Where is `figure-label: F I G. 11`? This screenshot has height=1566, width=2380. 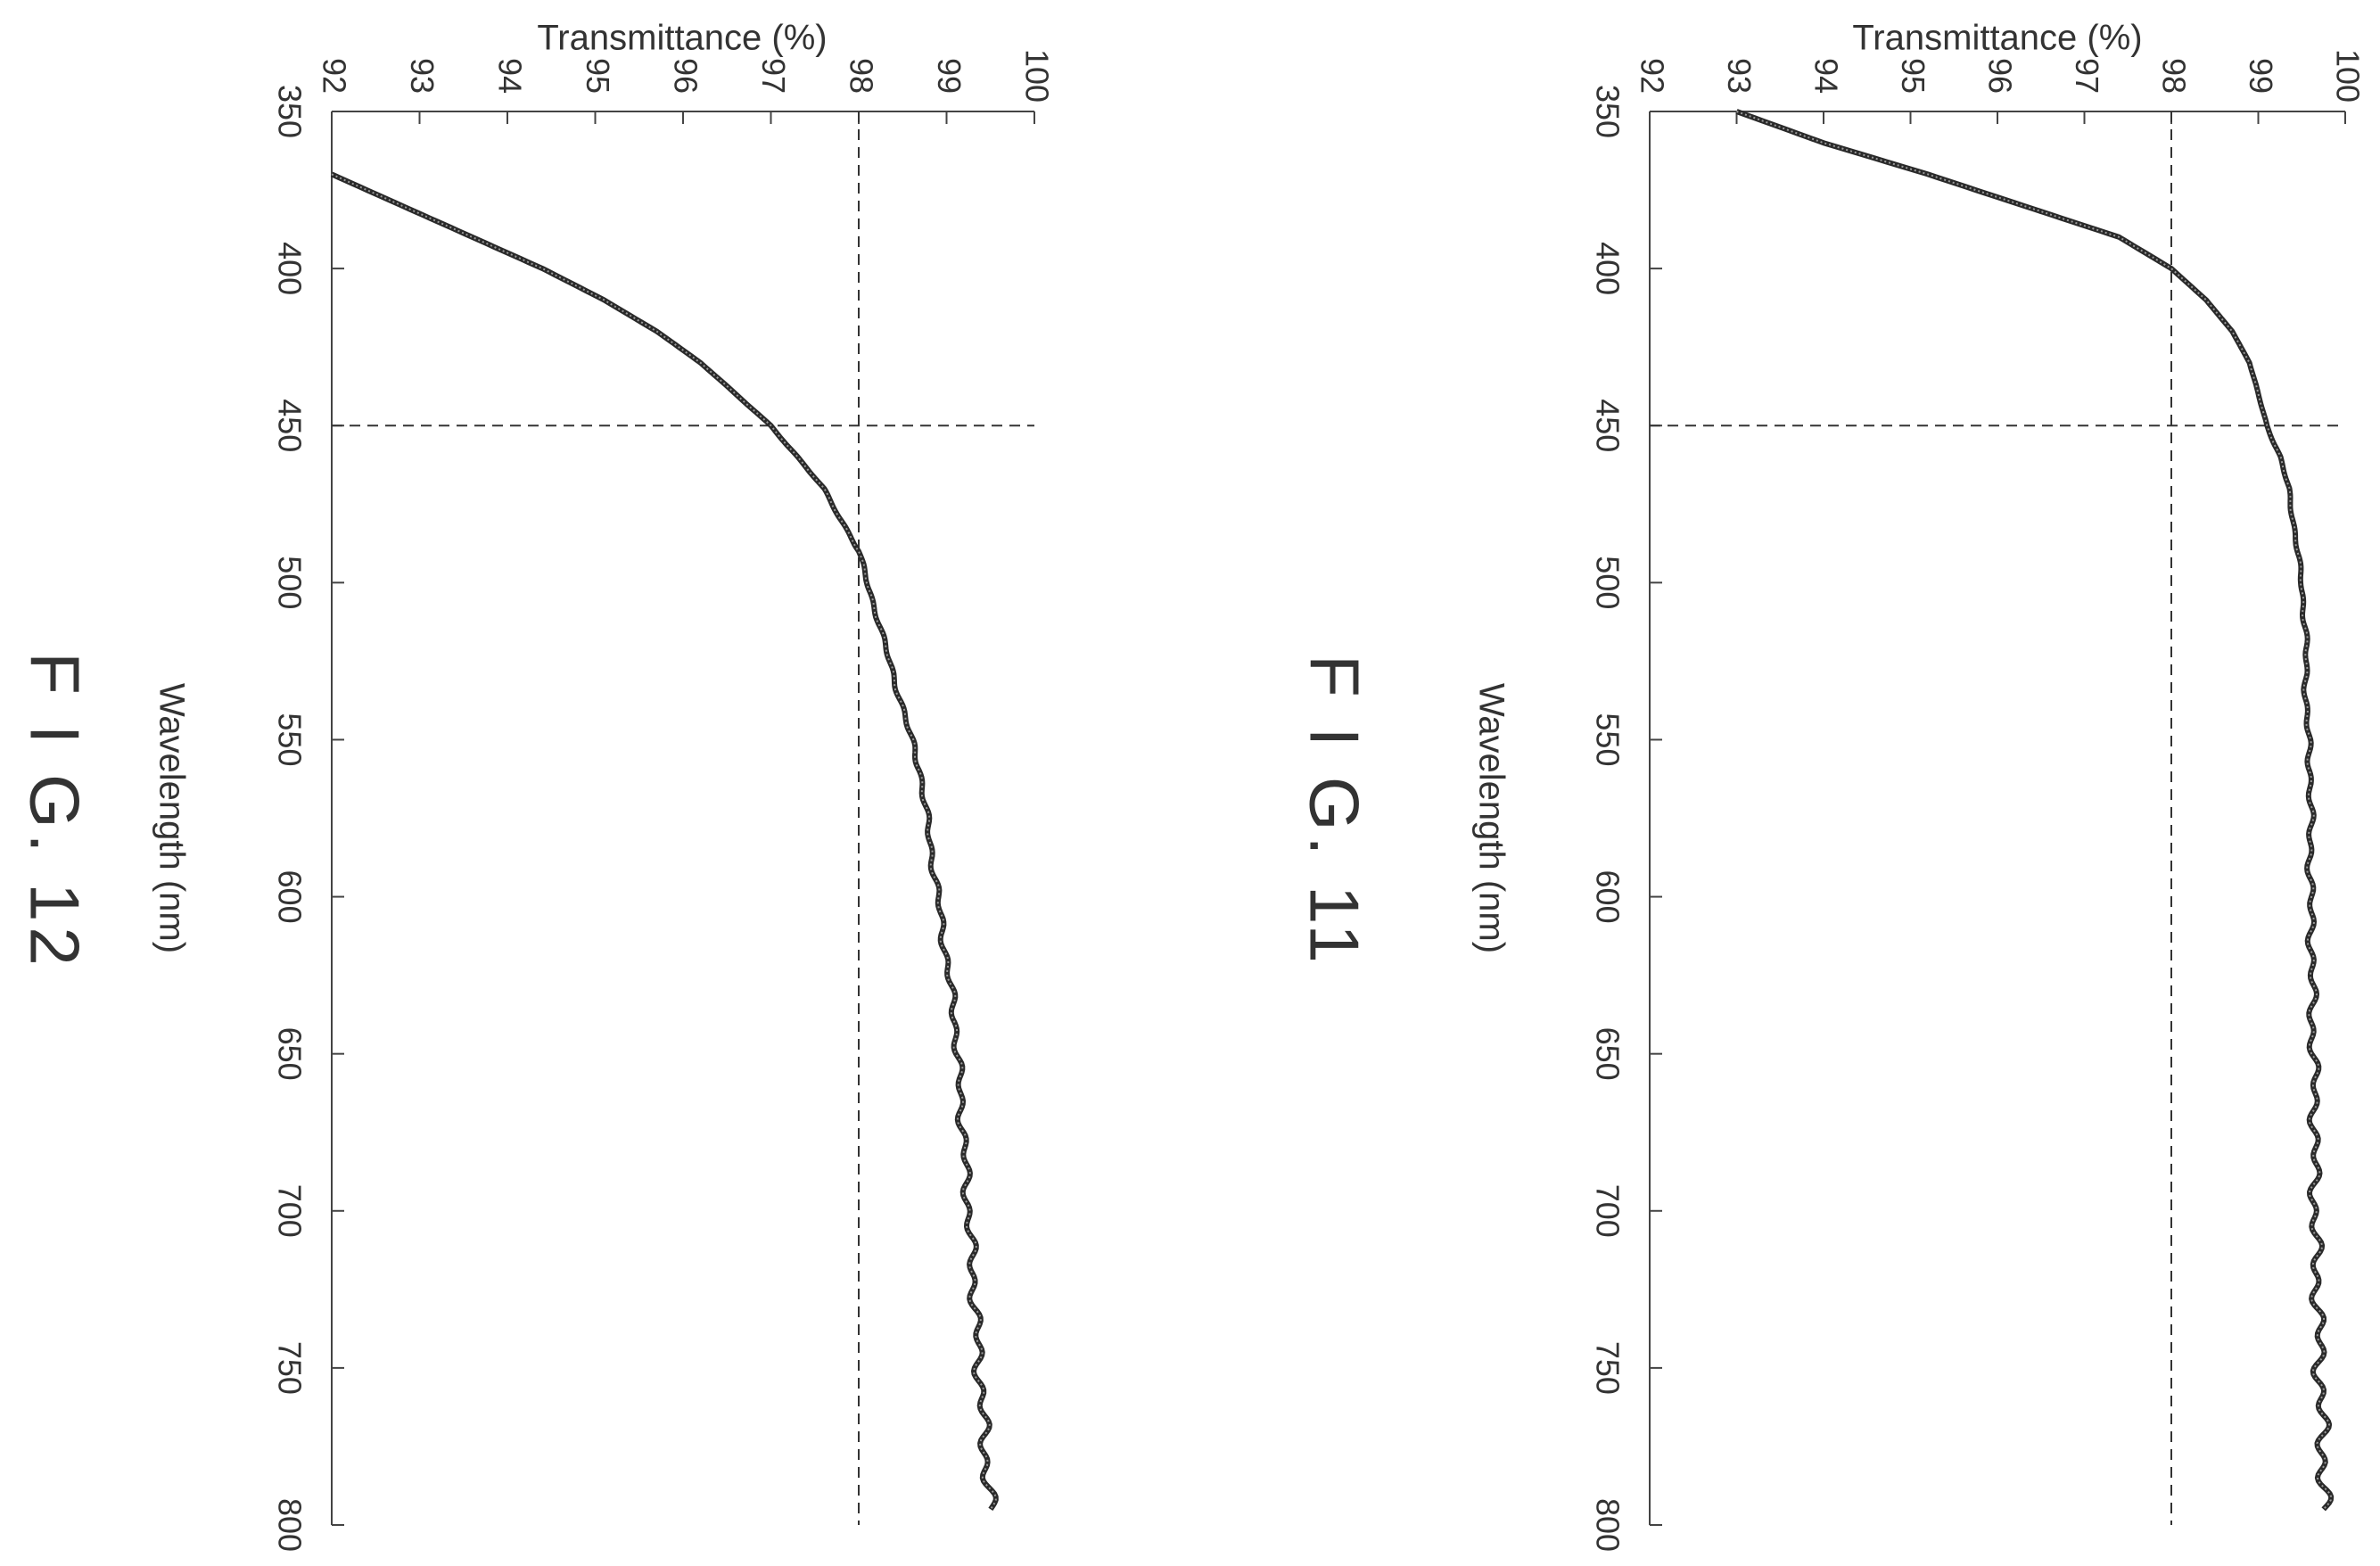
figure-label: F I G. 11 is located at coordinates (1334, 812).